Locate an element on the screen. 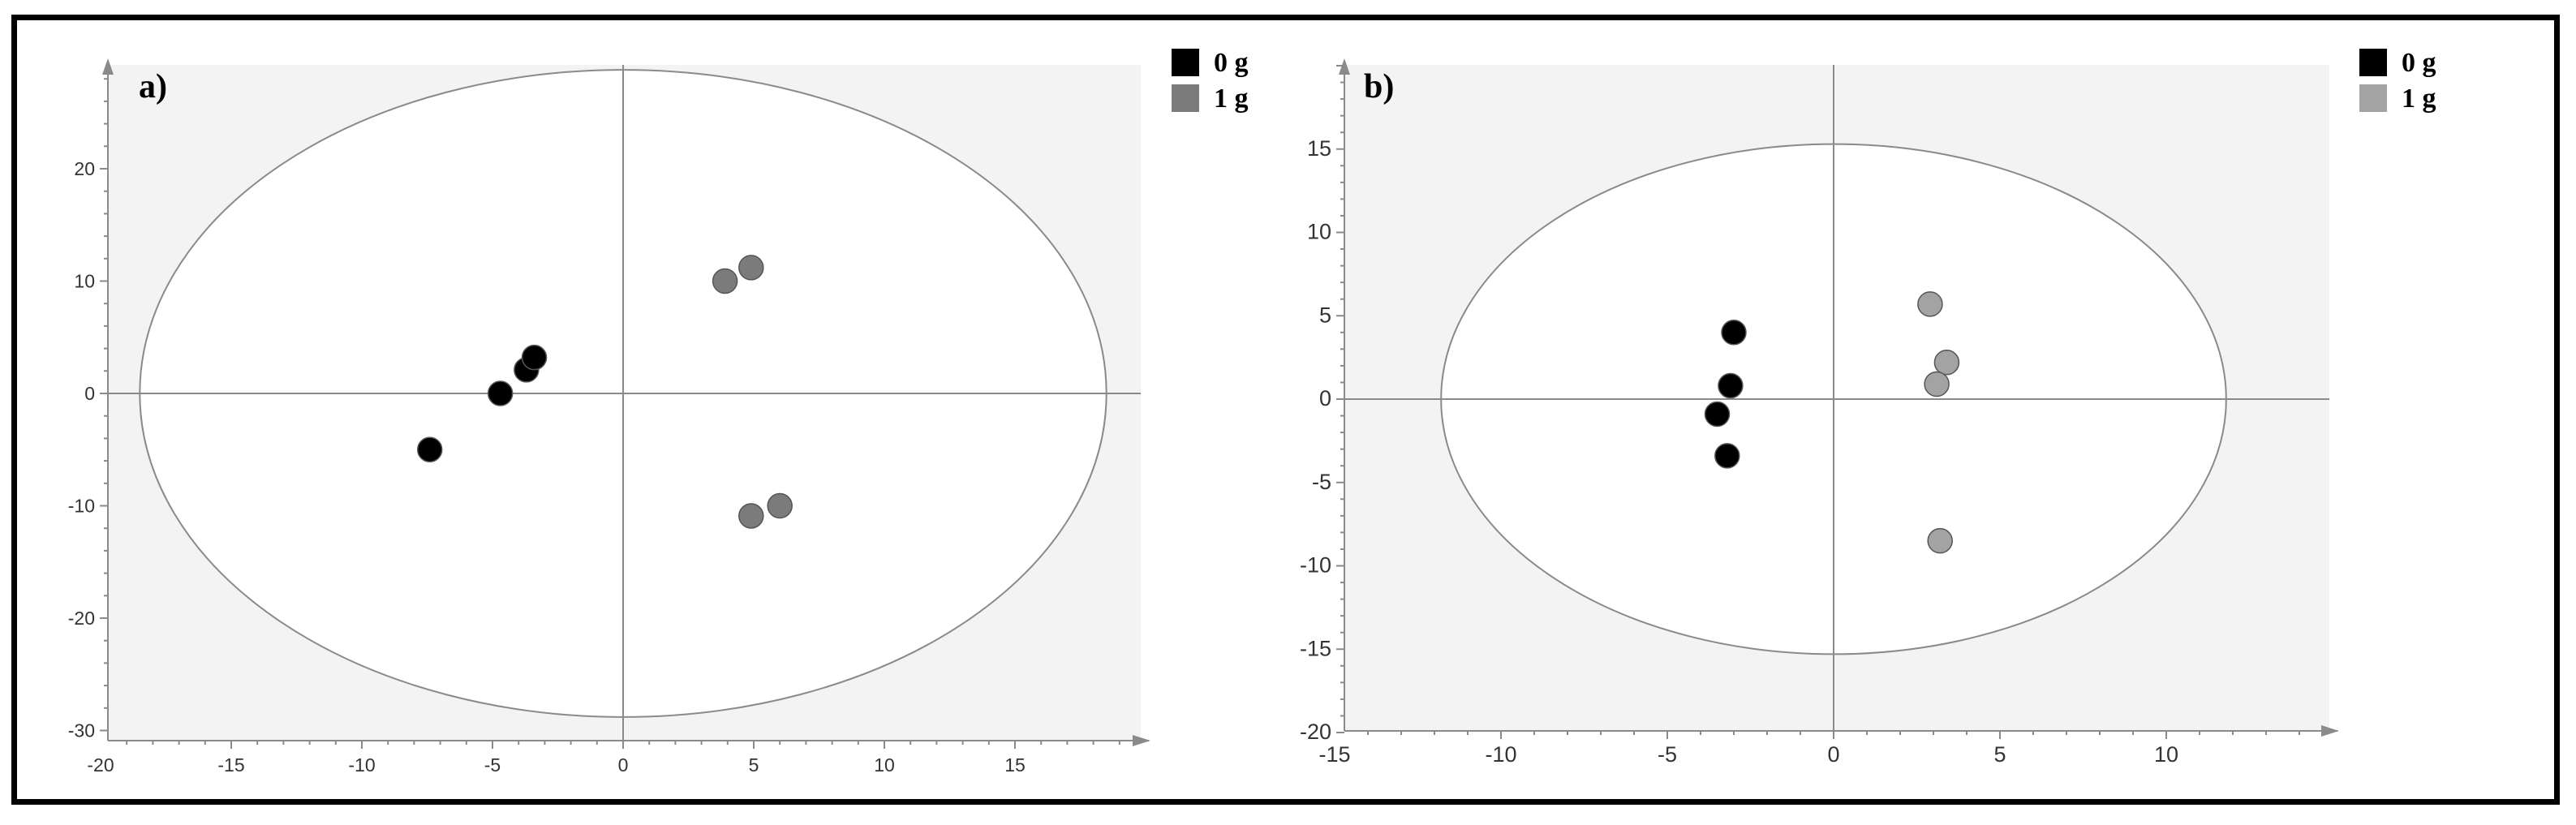 Image resolution: width=2576 pixels, height=825 pixels. panel-label: b) is located at coordinates (1379, 86).